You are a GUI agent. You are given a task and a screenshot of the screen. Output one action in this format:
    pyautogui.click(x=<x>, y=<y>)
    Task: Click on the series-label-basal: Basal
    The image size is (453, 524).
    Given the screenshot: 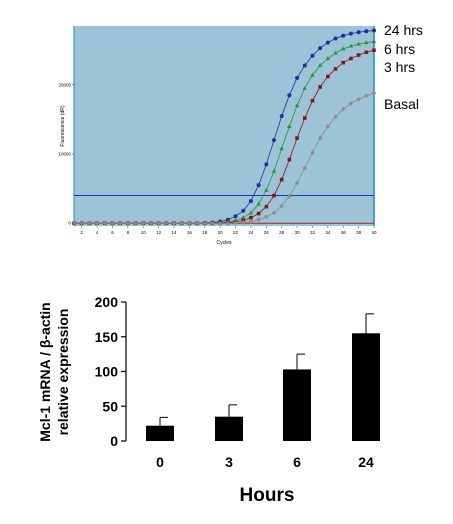 What is the action you would take?
    pyautogui.click(x=401, y=104)
    